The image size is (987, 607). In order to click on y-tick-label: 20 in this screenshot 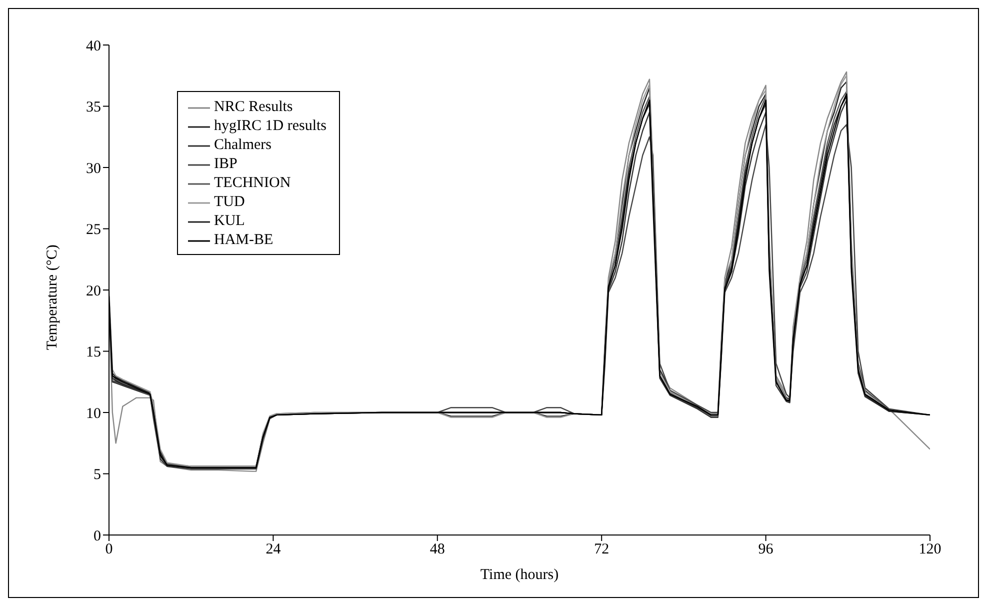, I will do `click(93, 291)`.